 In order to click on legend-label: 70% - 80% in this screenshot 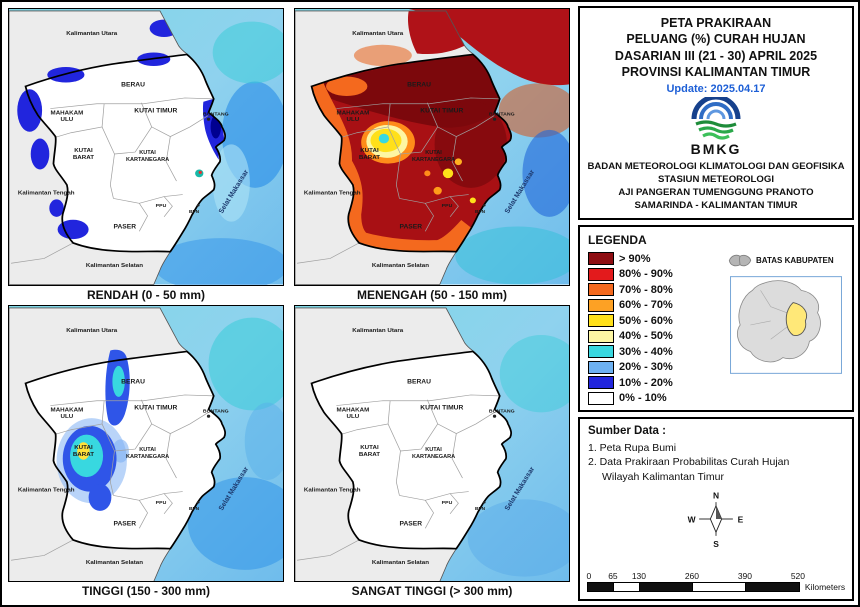, I will do `click(646, 289)`.